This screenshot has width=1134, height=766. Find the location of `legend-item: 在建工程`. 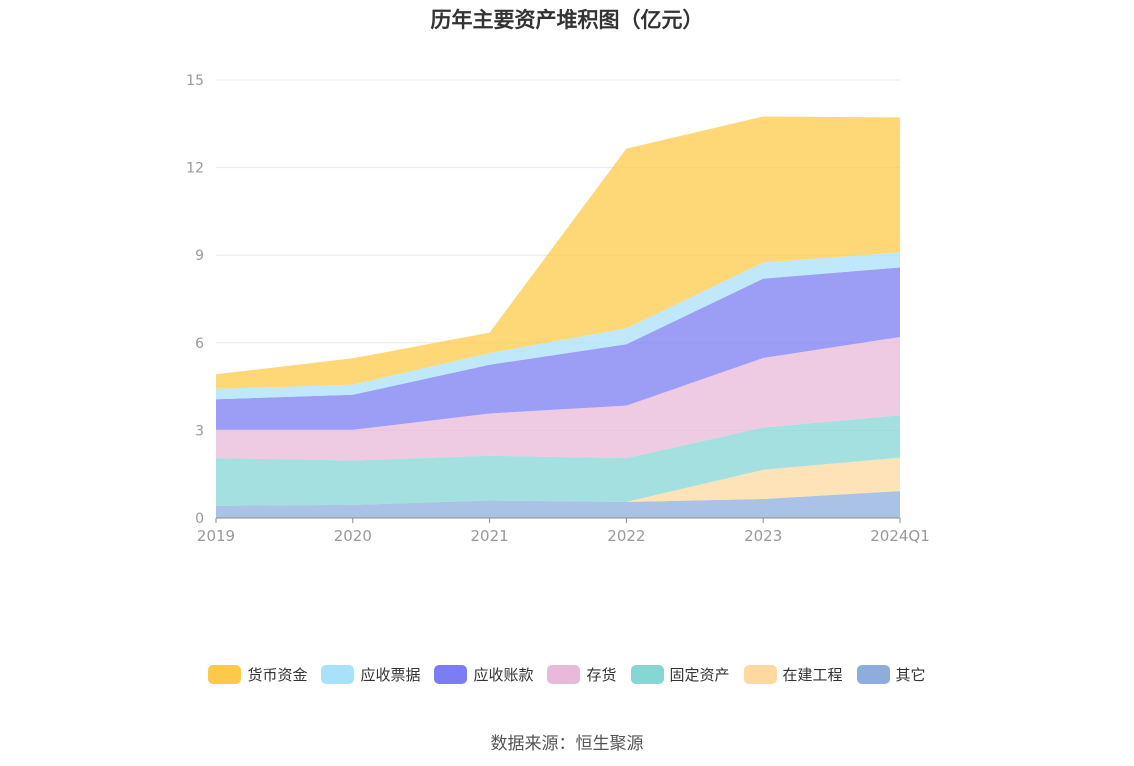

legend-item: 在建工程 is located at coordinates (793, 674).